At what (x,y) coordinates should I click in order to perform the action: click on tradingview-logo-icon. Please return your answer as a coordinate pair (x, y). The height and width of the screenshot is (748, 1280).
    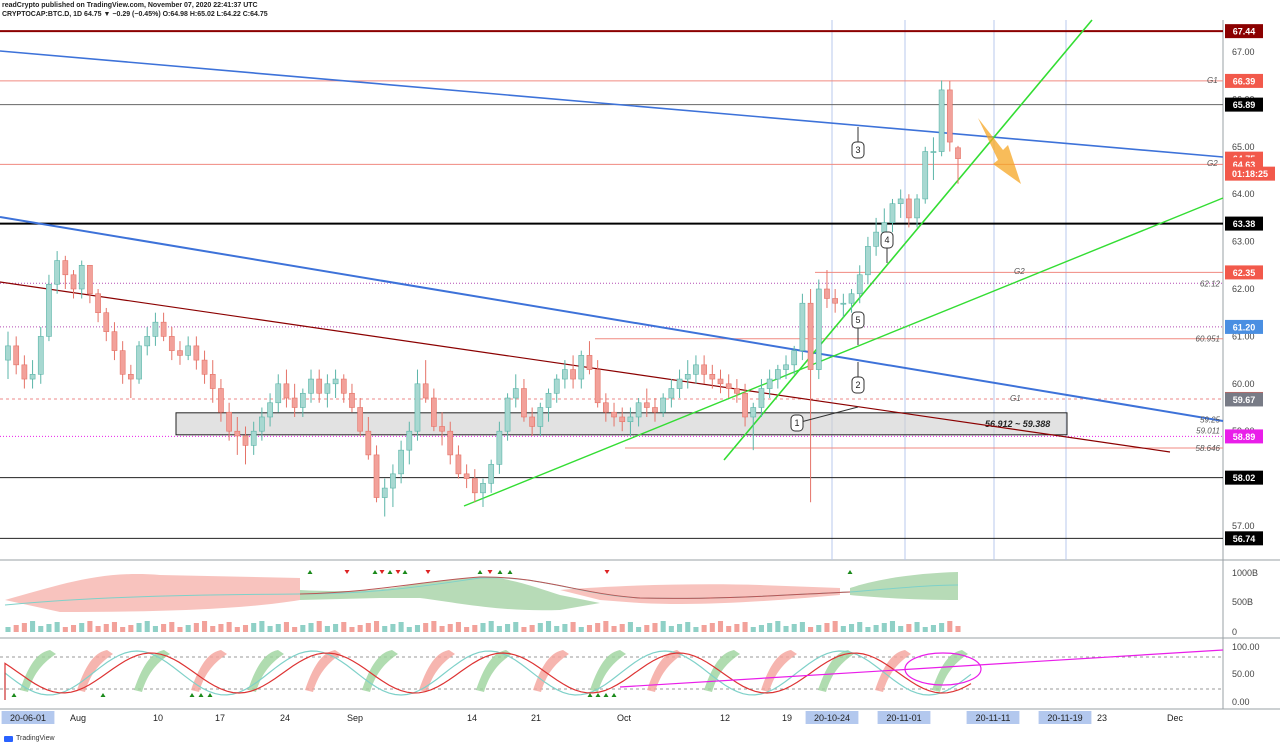
    Looking at the image, I should click on (8, 738).